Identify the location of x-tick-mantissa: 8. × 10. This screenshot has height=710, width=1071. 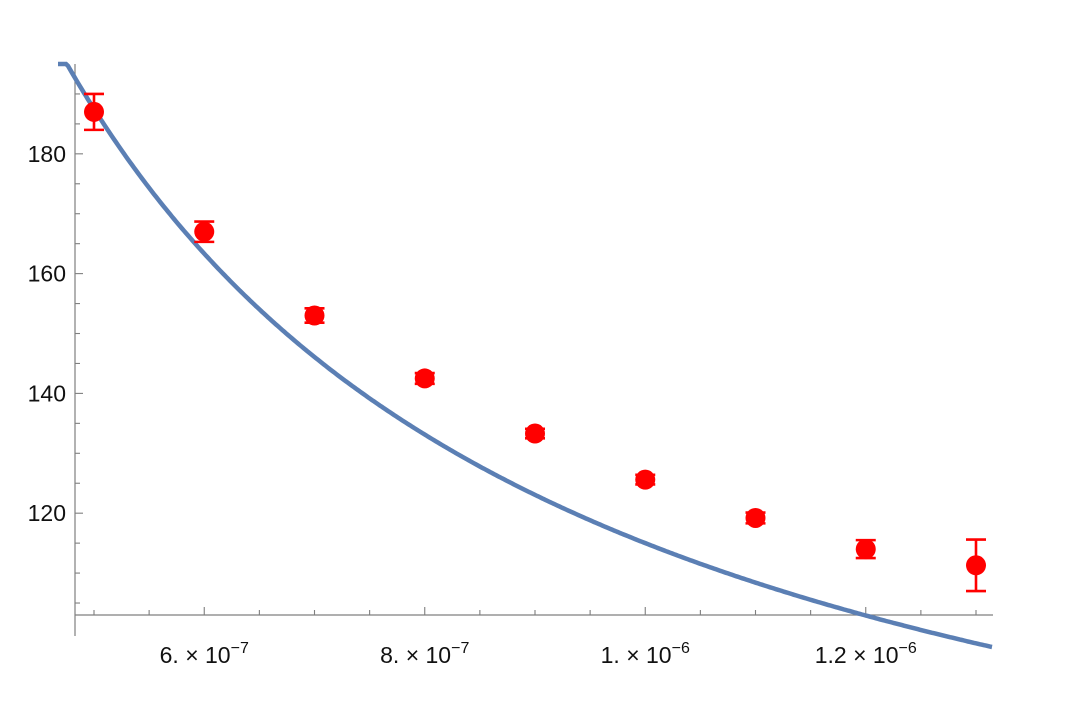
(415, 655).